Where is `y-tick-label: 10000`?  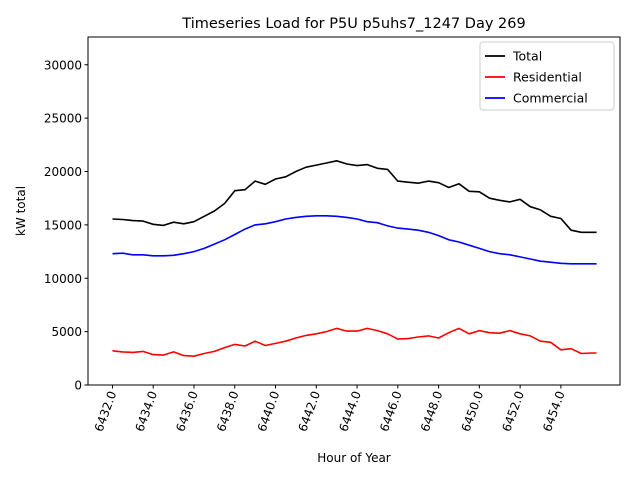
y-tick-label: 10000 is located at coordinates (63, 279).